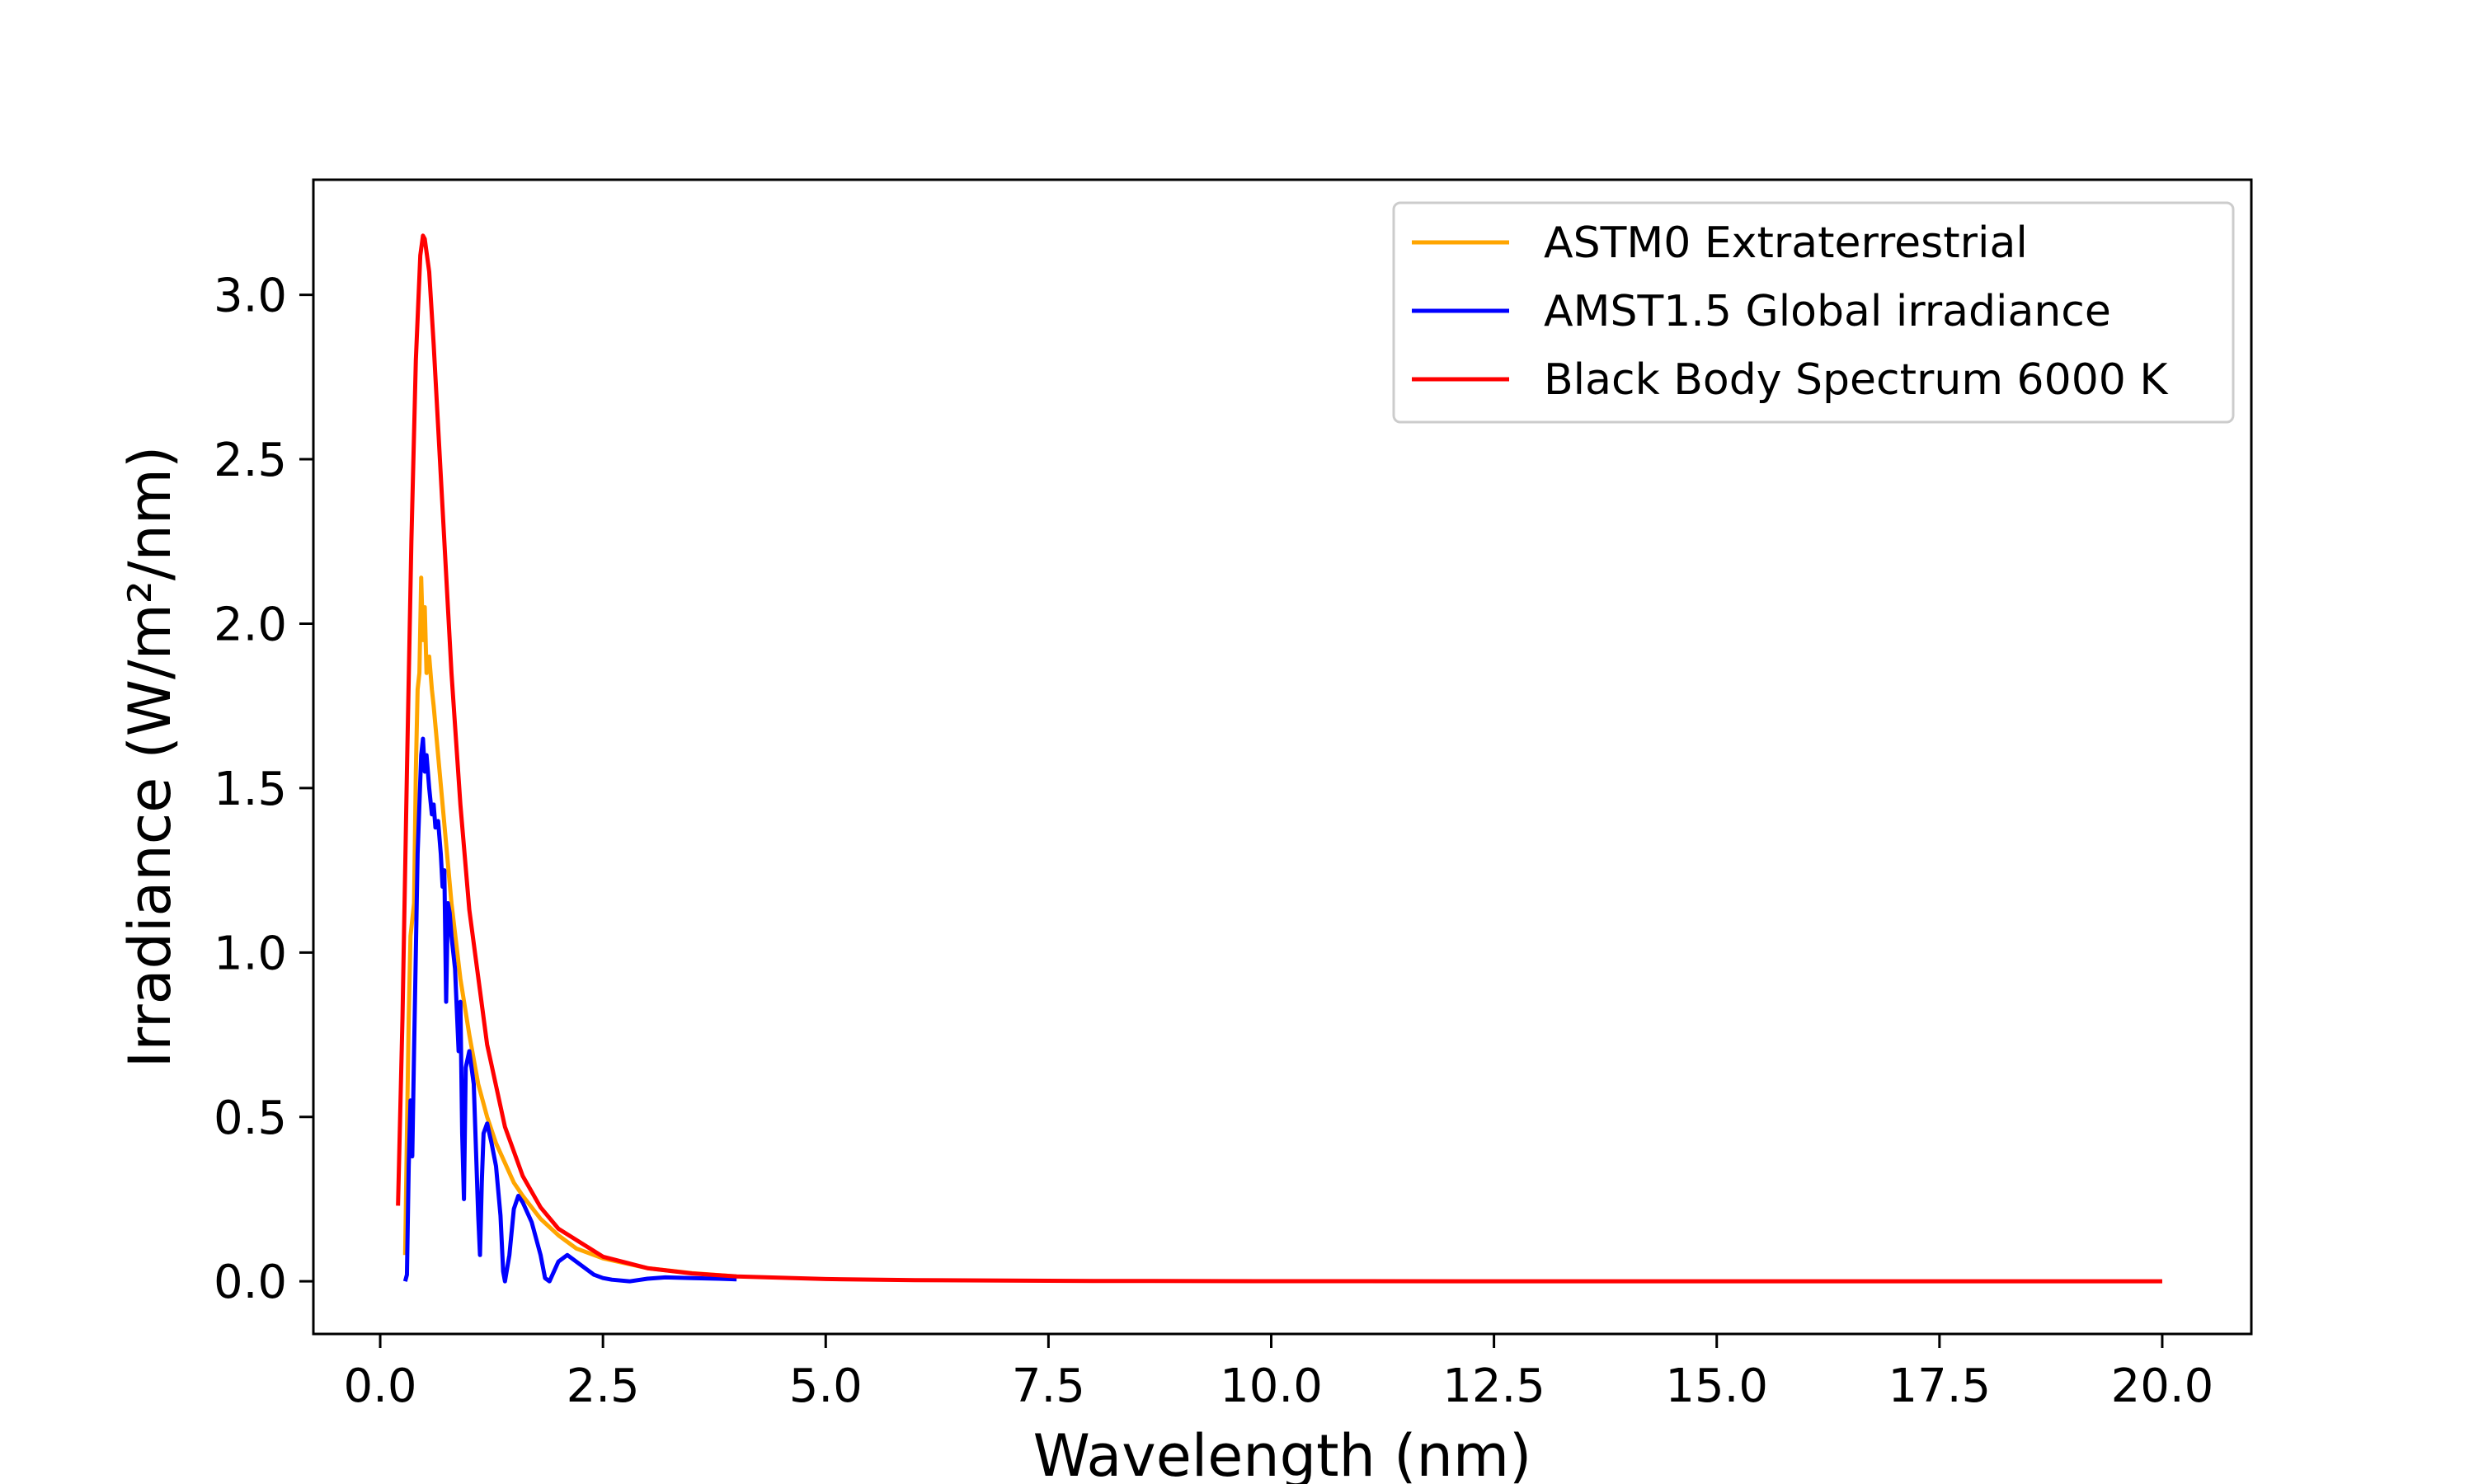 This screenshot has height=1484, width=2474. I want to click on y-axis: 0.0 0.5 1.0 1.5 2.0 2.5 3.0, so click(263, 789).